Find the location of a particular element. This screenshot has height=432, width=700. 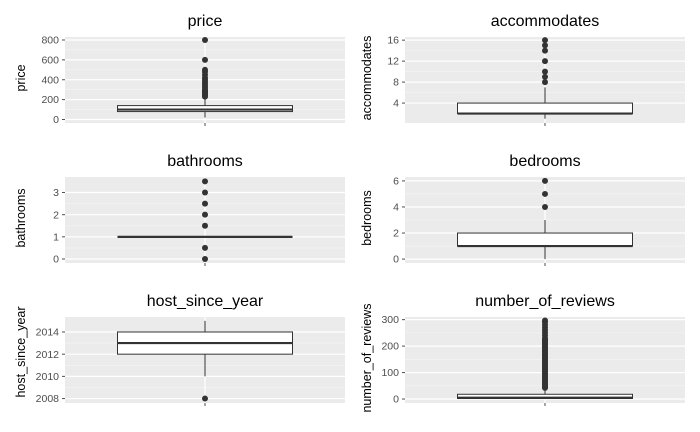

y-tick: 2014 is located at coordinates (50, 333).